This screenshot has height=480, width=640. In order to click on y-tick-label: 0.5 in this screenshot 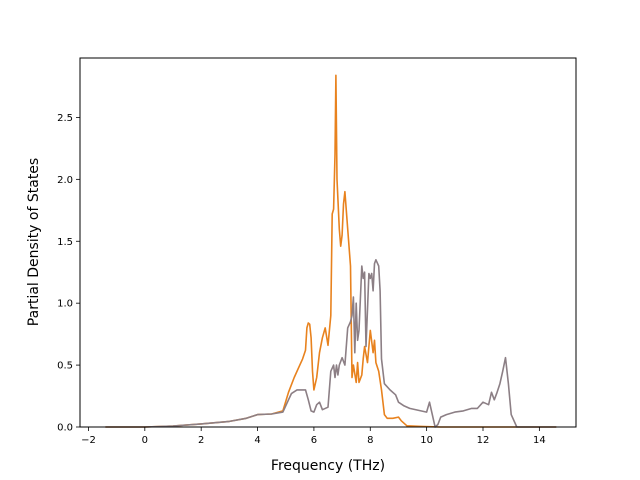, I will do `click(65, 366)`.